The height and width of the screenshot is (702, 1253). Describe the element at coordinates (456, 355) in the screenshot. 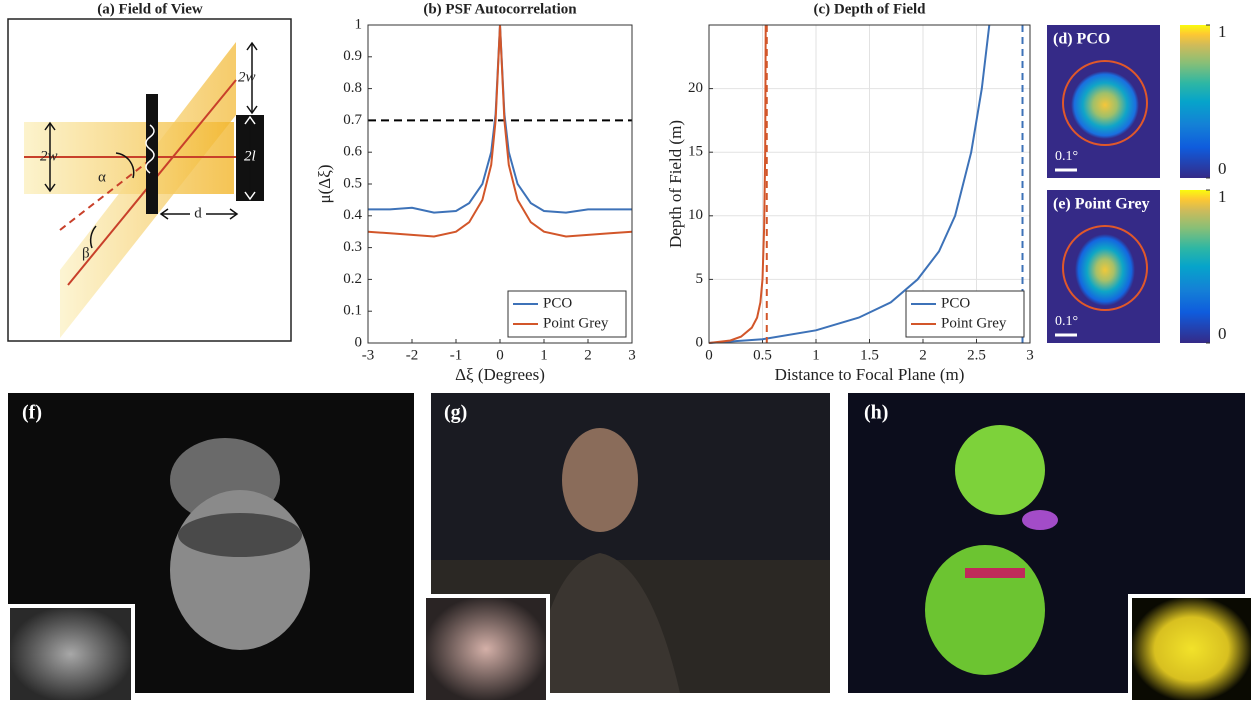

I see `x-tick-label: -1` at that location.